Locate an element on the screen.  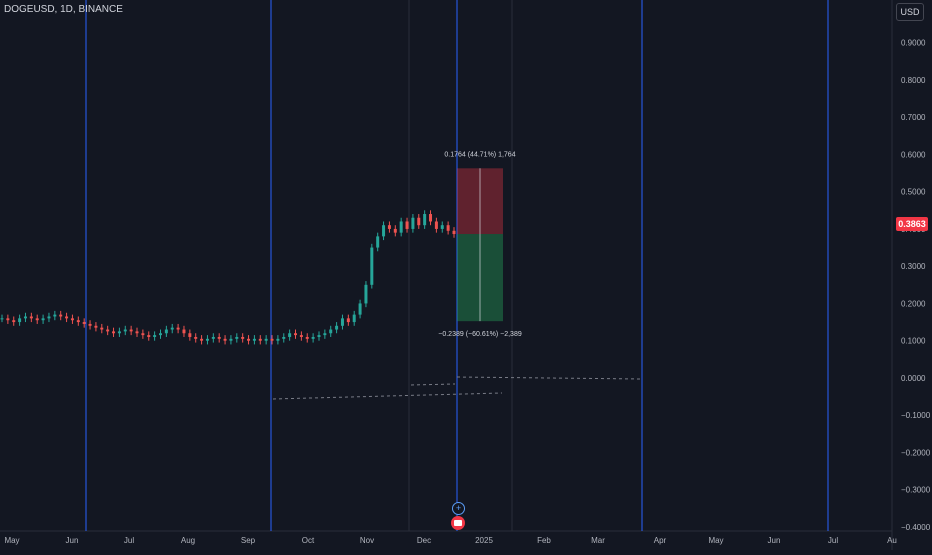
symbol-title: DOGEUSD, 1D, BINANCE is located at coordinates (63, 9).